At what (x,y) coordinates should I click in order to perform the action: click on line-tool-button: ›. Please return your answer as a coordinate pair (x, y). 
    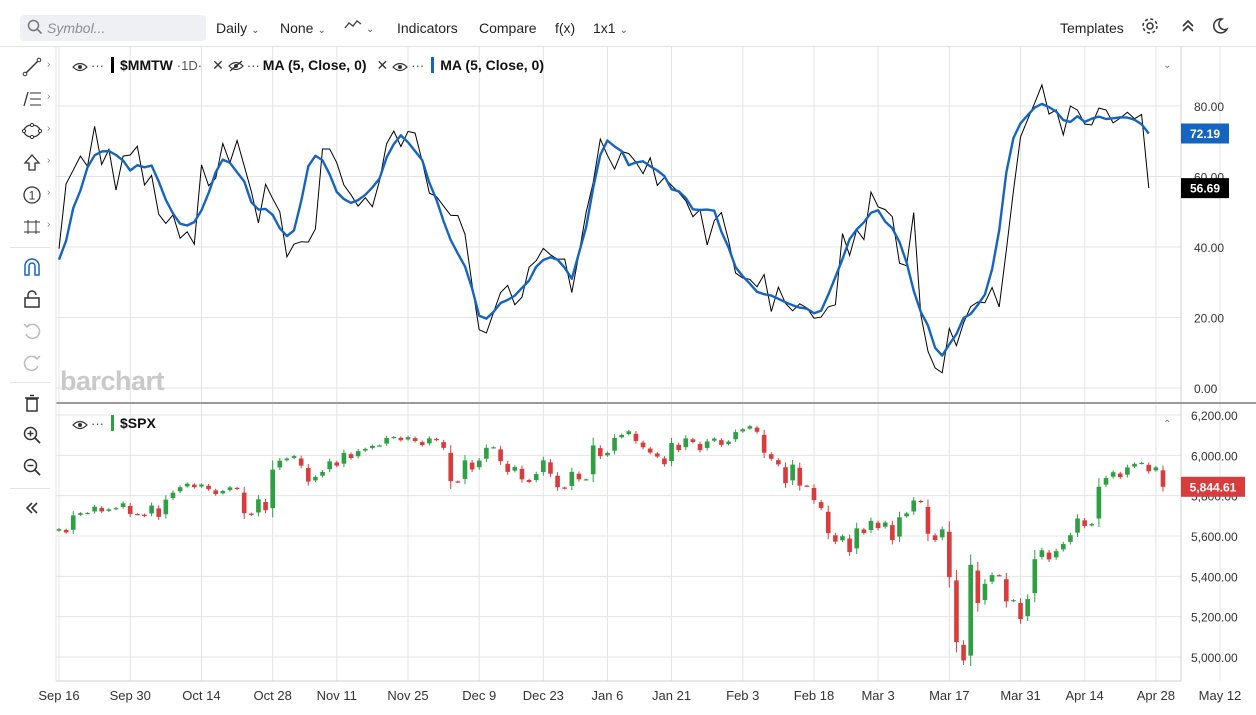
    Looking at the image, I should click on (36, 68).